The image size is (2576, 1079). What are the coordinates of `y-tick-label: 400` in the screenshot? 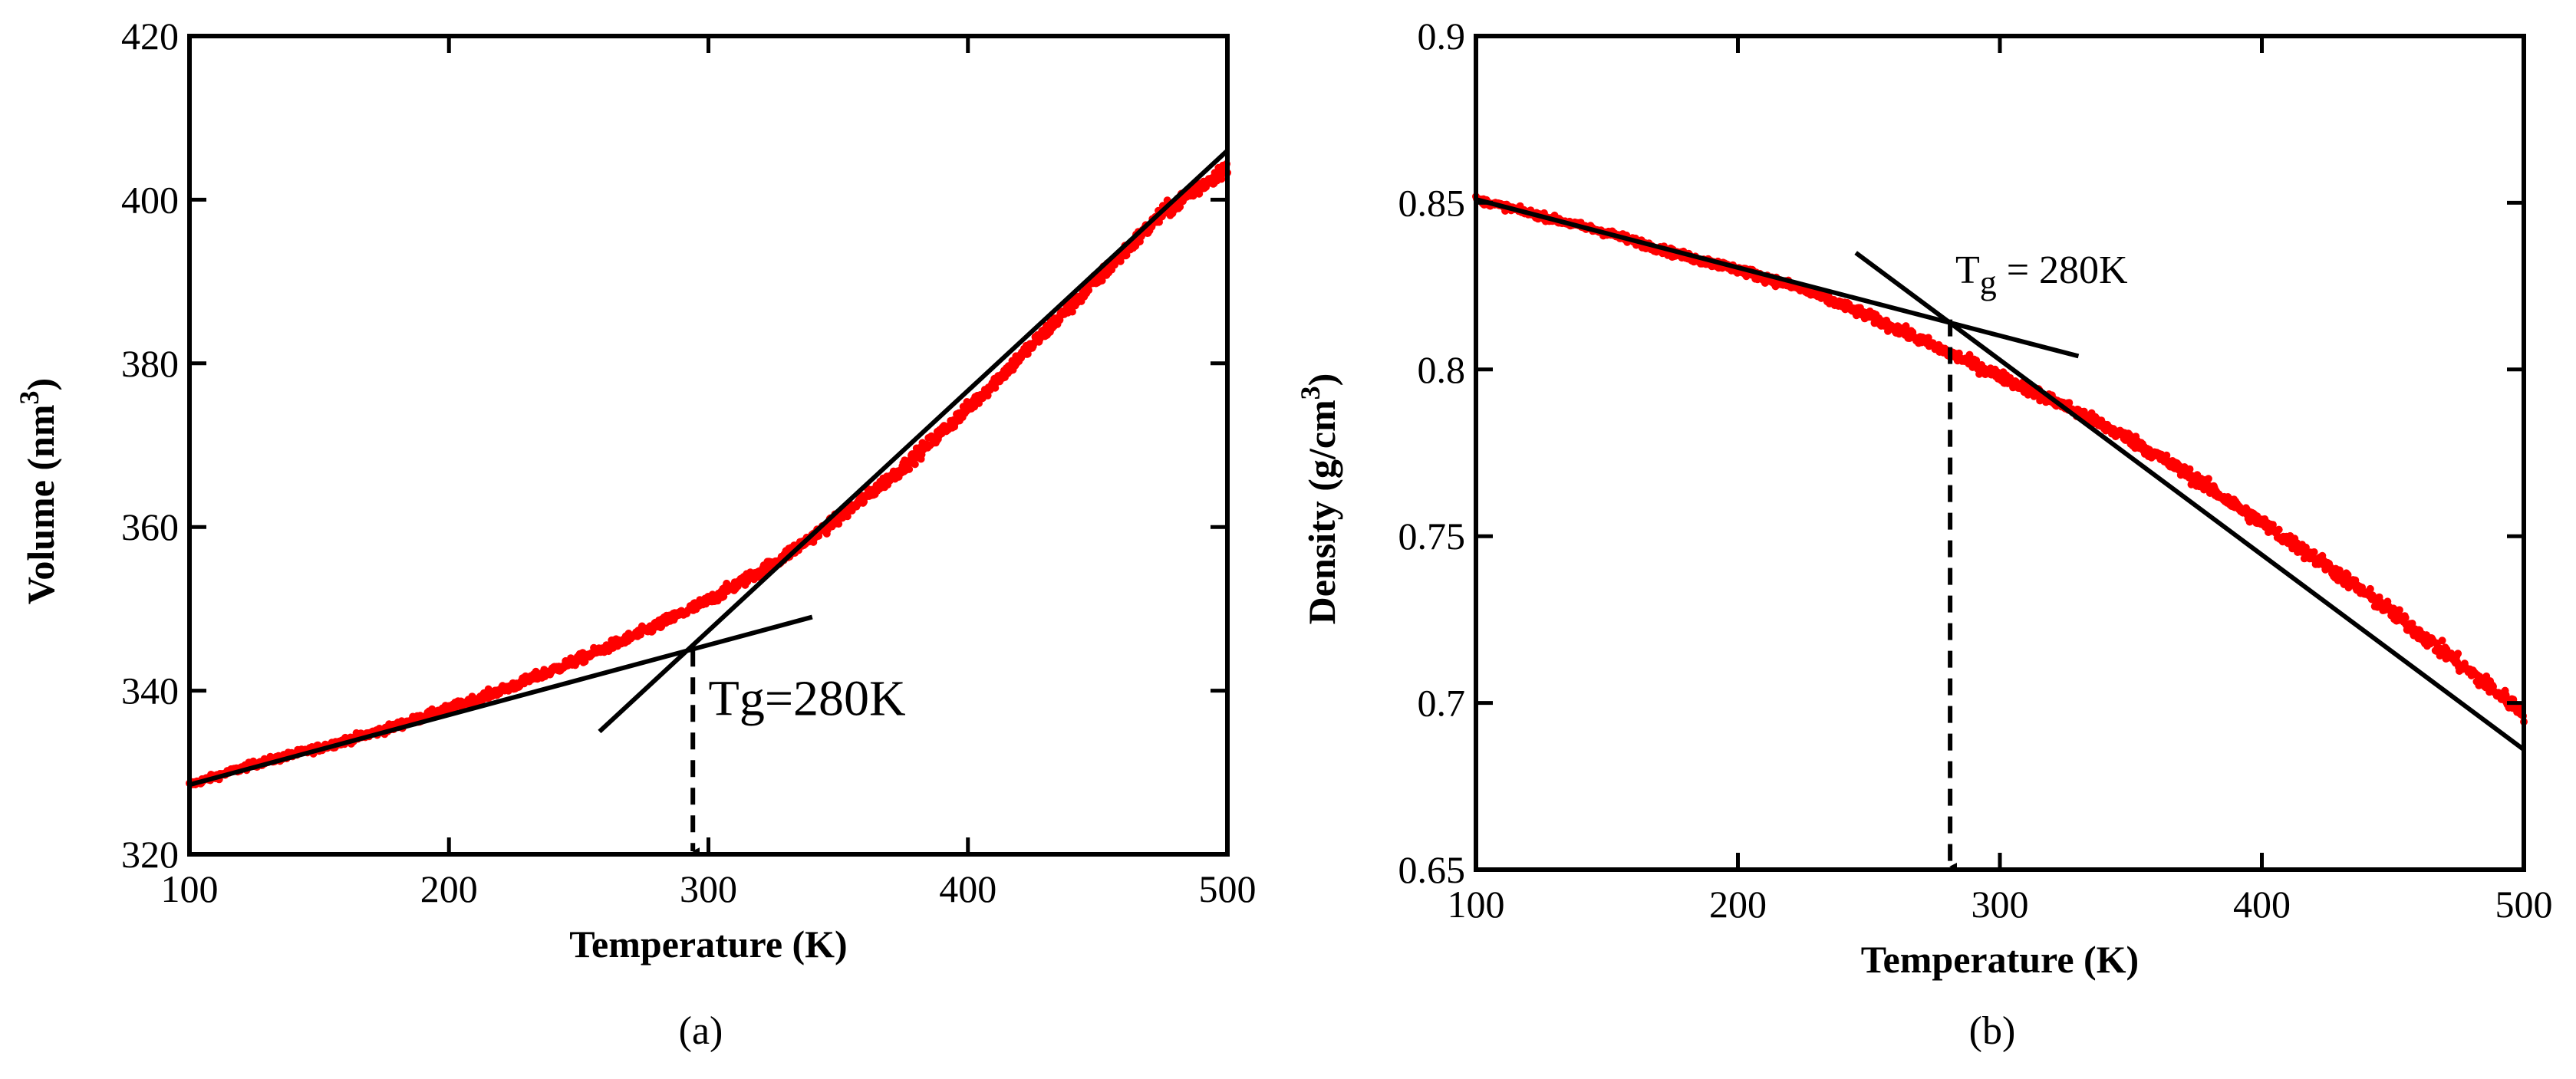 It's located at (150, 199).